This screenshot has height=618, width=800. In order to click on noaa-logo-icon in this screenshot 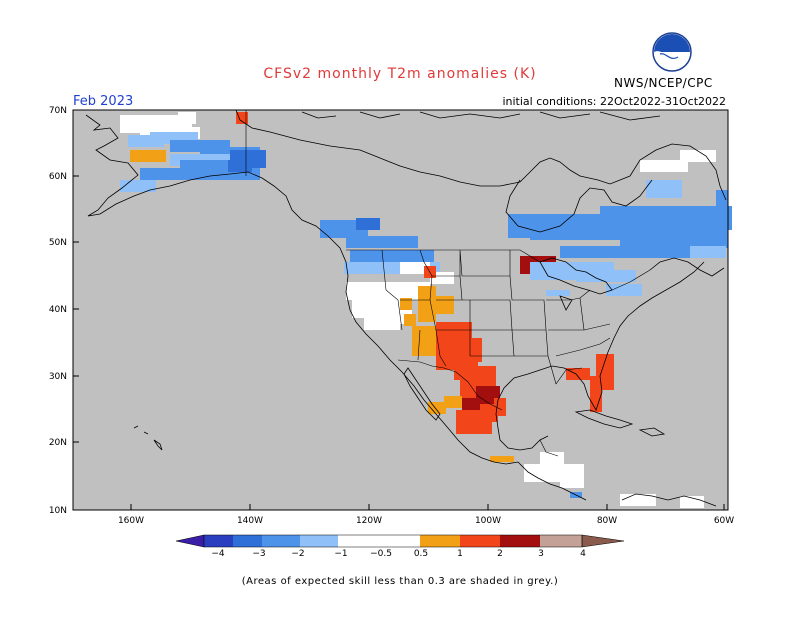, I will do `click(672, 52)`.